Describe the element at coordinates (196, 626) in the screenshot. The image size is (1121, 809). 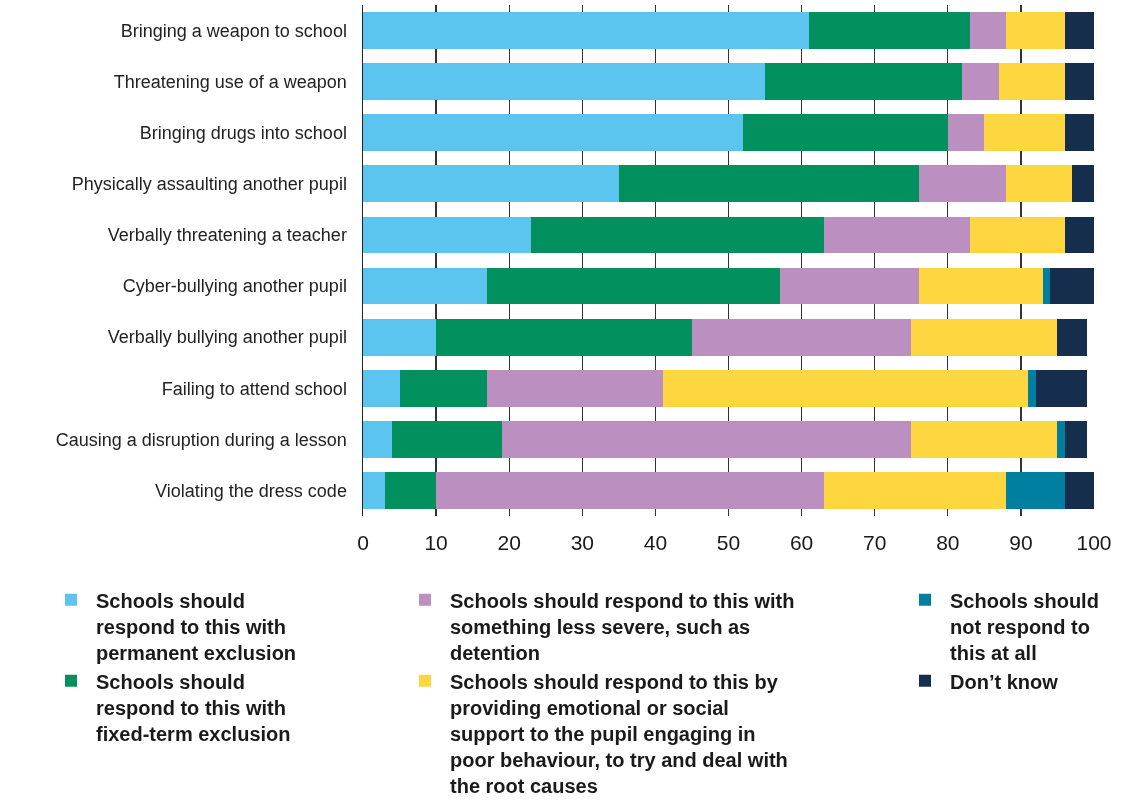
I see `legend-label: Schools should respond to this with permanent exclusion` at that location.